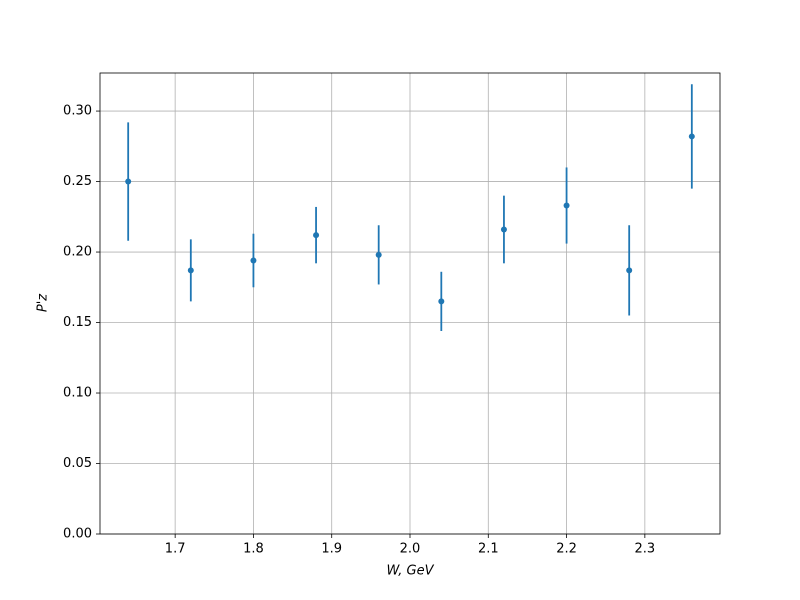  Describe the element at coordinates (566, 549) in the screenshot. I see `x-tick-label: 2.2` at that location.